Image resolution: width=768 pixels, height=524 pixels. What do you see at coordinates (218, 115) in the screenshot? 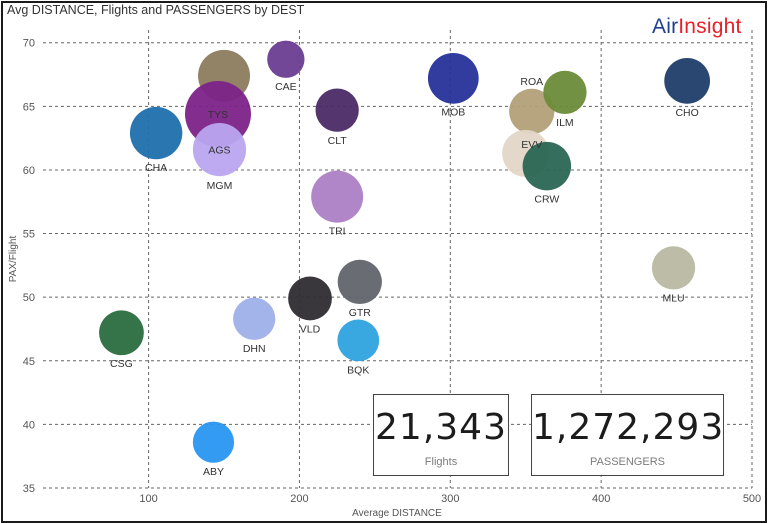
I see `bubble-label-tys: TYS` at bounding box center [218, 115].